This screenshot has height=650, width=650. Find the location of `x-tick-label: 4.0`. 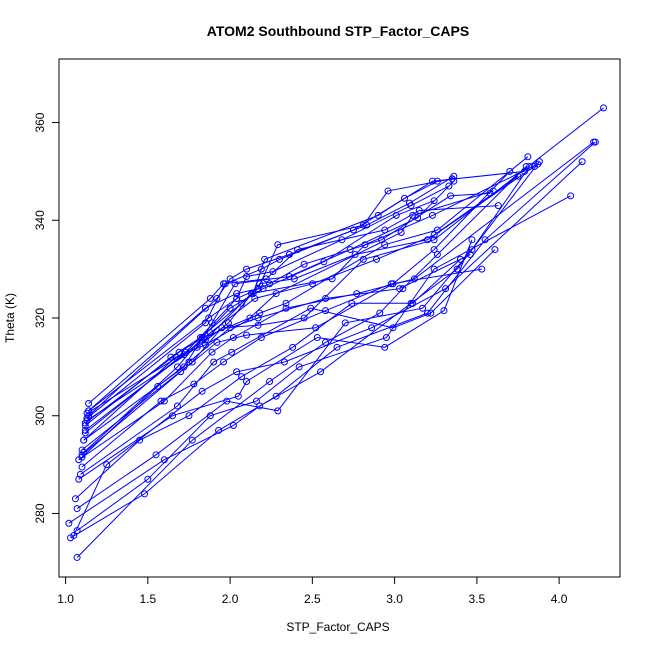

x-tick-label: 4.0 is located at coordinates (559, 599).